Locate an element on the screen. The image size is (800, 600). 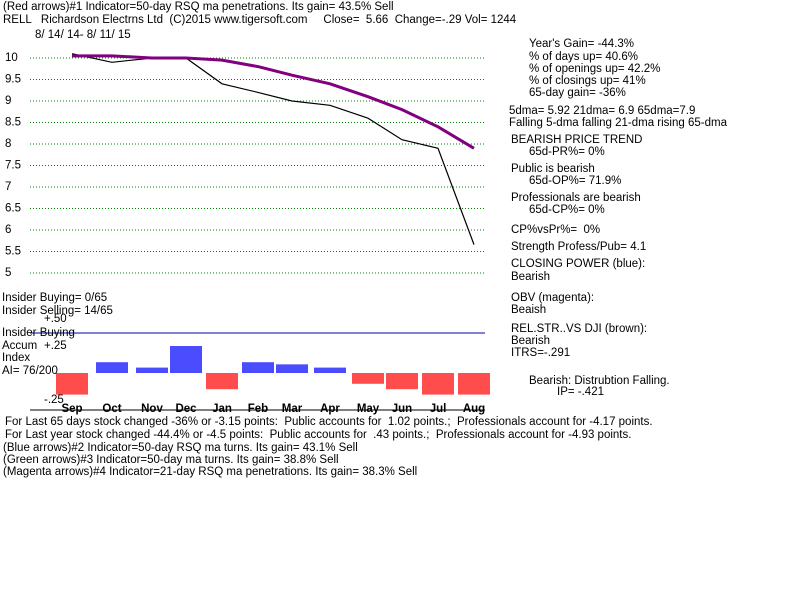
x-tick-label: Jan is located at coordinates (222, 409).